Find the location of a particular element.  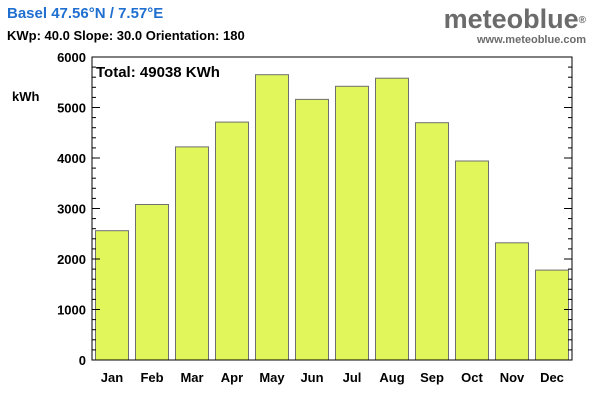

chart-total: Total: 49038 KWh is located at coordinates (158, 72).